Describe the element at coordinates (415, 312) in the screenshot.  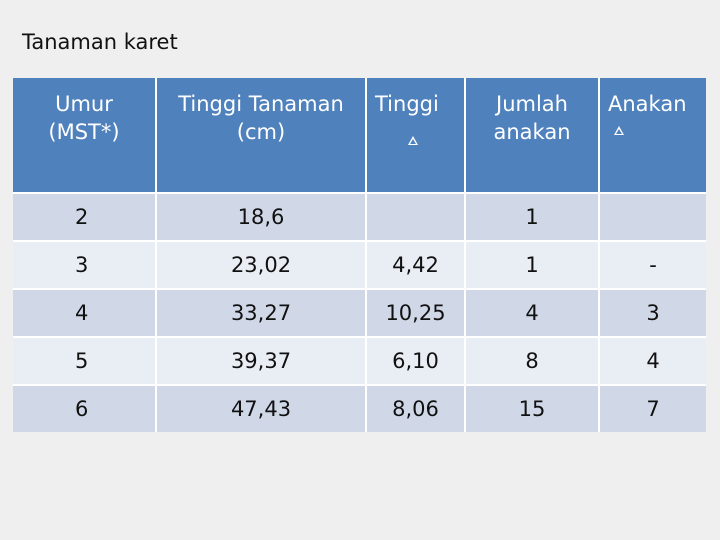
I see `cell-delta-tinggi: 10,25` at that location.